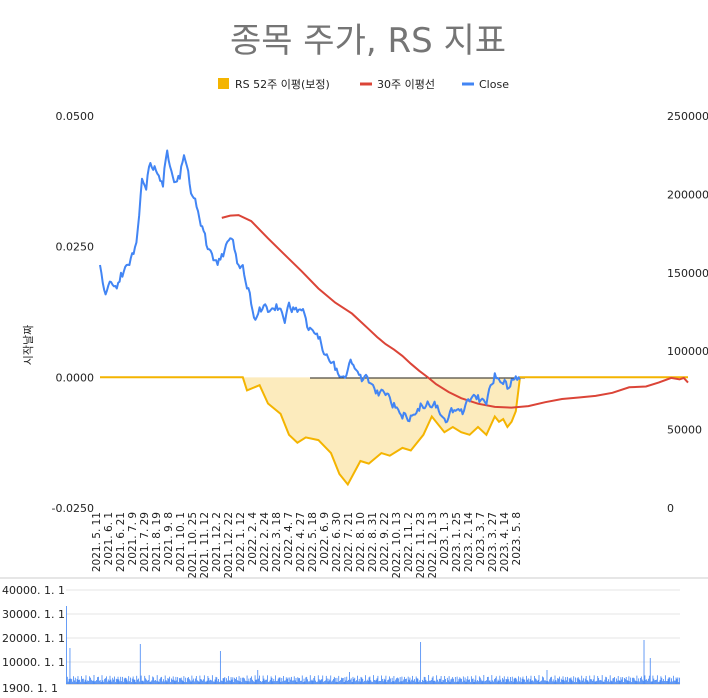  Describe the element at coordinates (277, 542) in the screenshot. I see `x-tick-label: 2022. 3. 18` at that location.